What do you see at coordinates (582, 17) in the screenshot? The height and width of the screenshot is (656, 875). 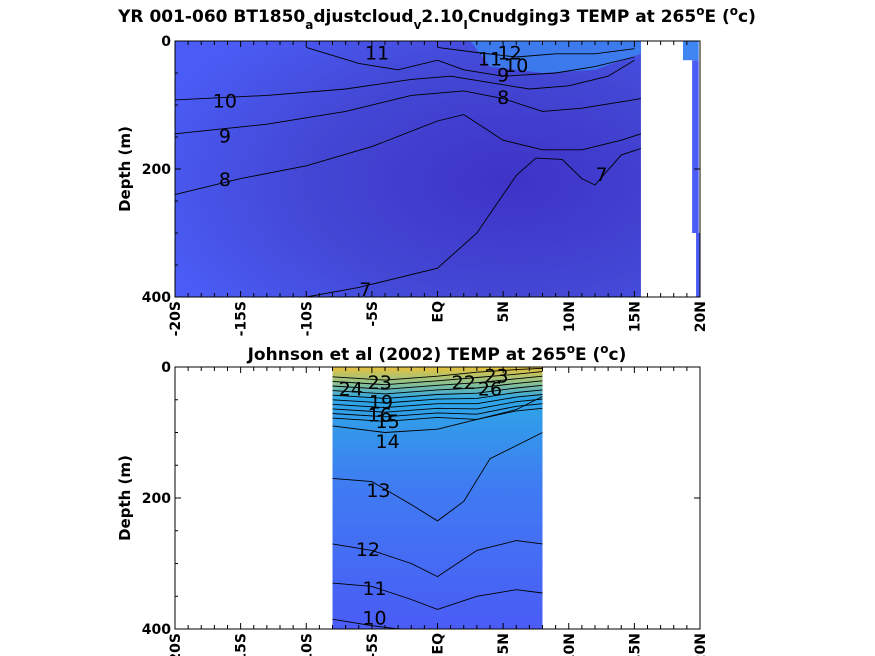 I see `title-part: Cnudging3 TEMP at 265` at bounding box center [582, 17].